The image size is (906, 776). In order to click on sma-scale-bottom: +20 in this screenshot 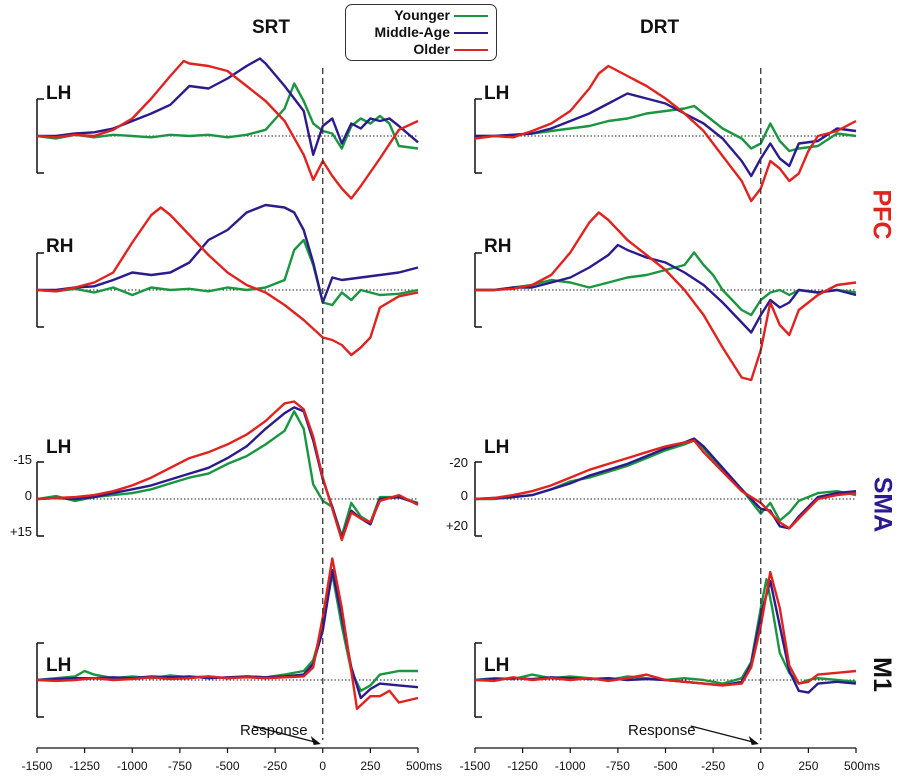, I will do `click(456, 525)`.